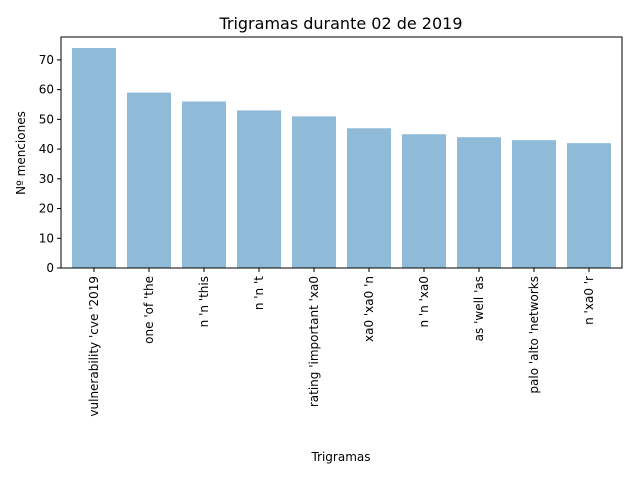  I want to click on y-axis-label: Nº menciones, so click(21, 153).